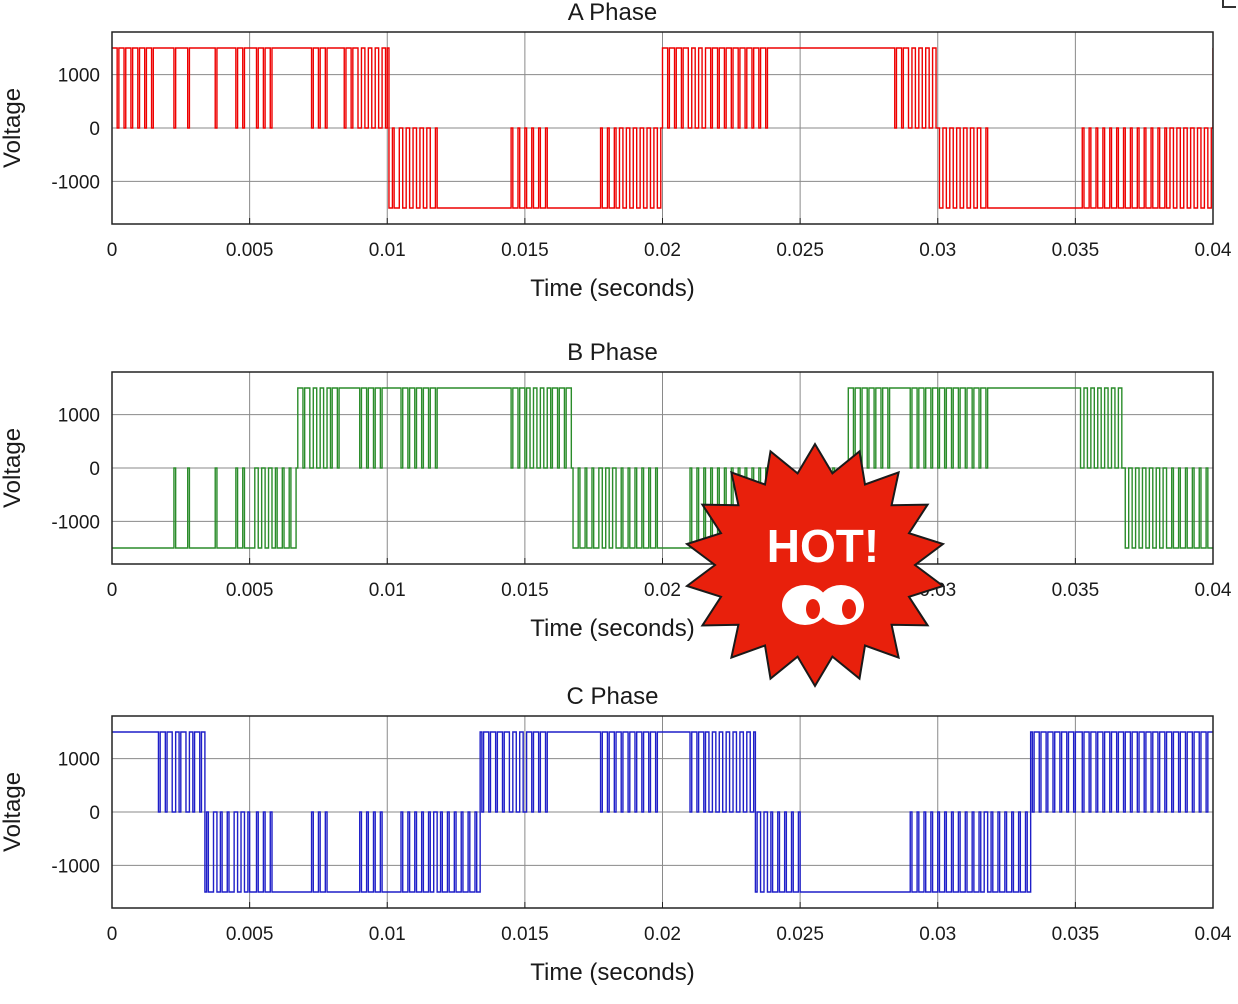 The image size is (1238, 1004). What do you see at coordinates (612, 13) in the screenshot?
I see `chart-title: A Phase` at bounding box center [612, 13].